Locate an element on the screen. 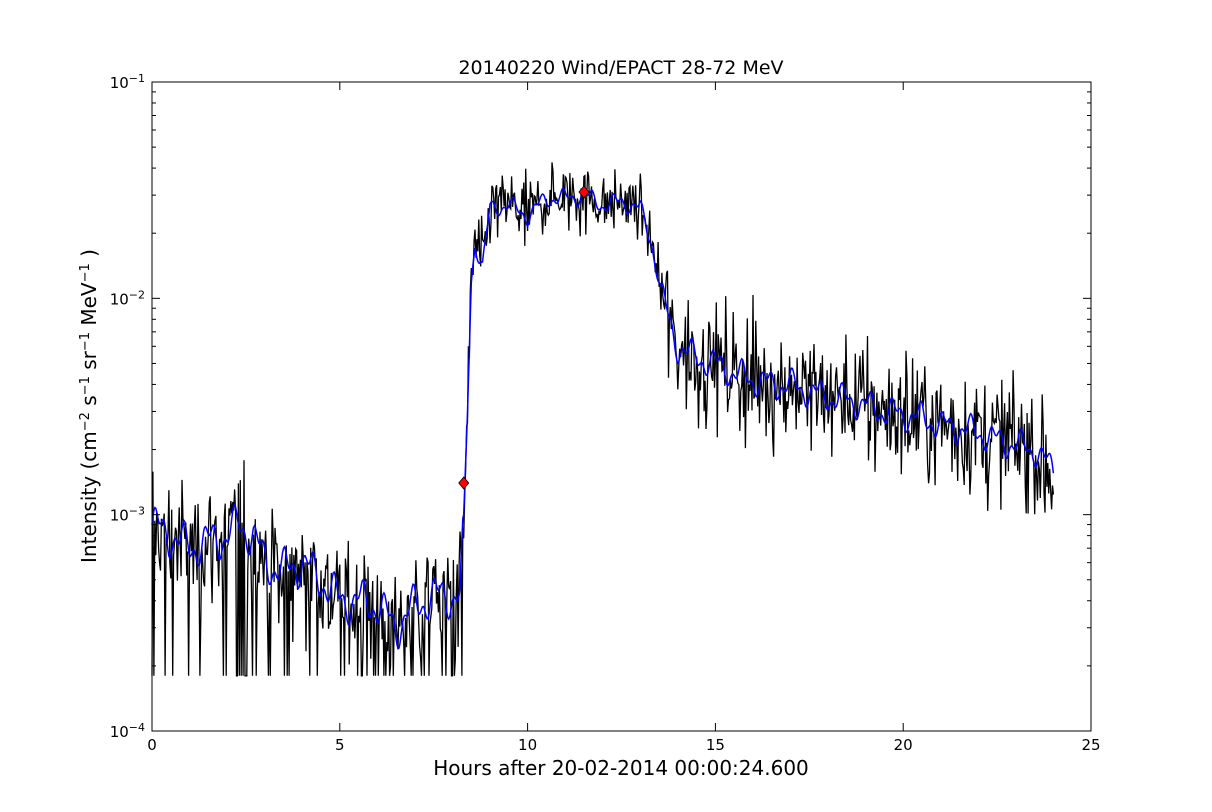 Image resolution: width=1212 pixels, height=812 pixels. y-axis-label-part: sr is located at coordinates (89, 363).